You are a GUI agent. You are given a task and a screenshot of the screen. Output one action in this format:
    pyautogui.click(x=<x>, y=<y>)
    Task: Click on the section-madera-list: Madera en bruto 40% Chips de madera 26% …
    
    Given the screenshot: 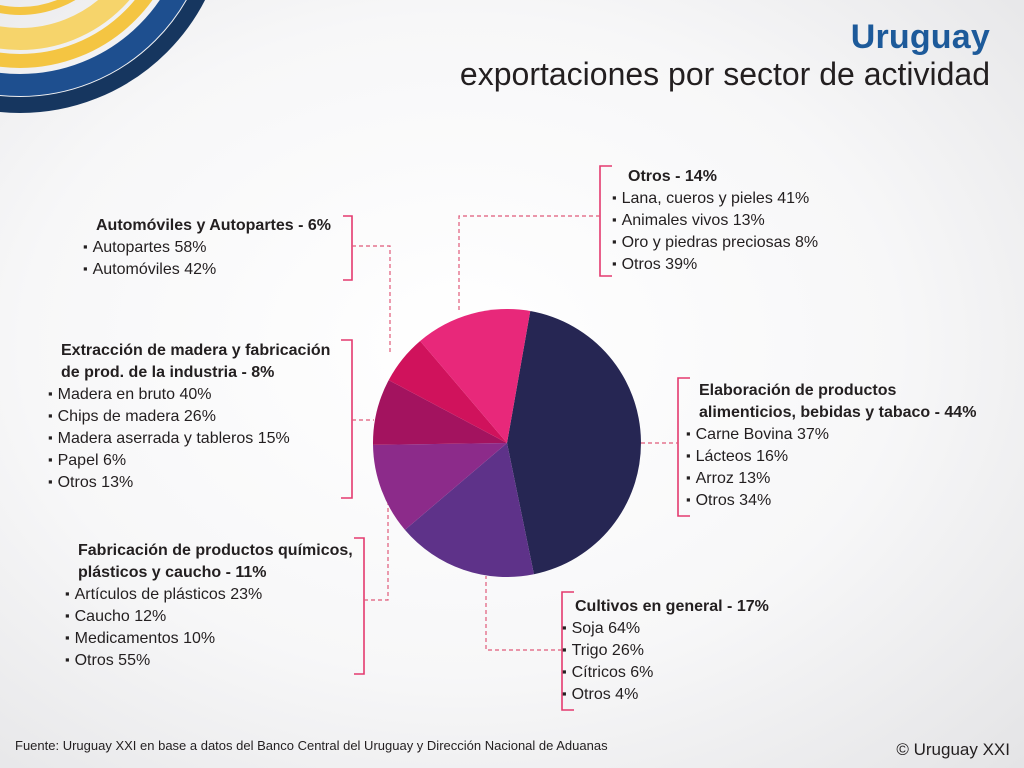 What is the action you would take?
    pyautogui.click(x=189, y=439)
    